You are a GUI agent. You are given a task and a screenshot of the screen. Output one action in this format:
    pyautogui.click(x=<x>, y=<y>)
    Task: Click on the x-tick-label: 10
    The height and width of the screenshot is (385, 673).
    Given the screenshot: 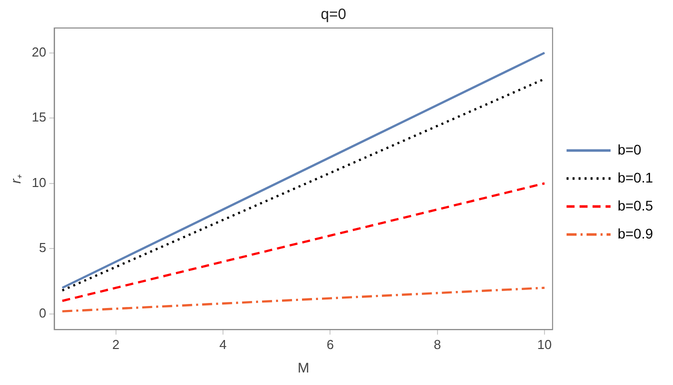 What is the action you would take?
    pyautogui.click(x=544, y=344)
    